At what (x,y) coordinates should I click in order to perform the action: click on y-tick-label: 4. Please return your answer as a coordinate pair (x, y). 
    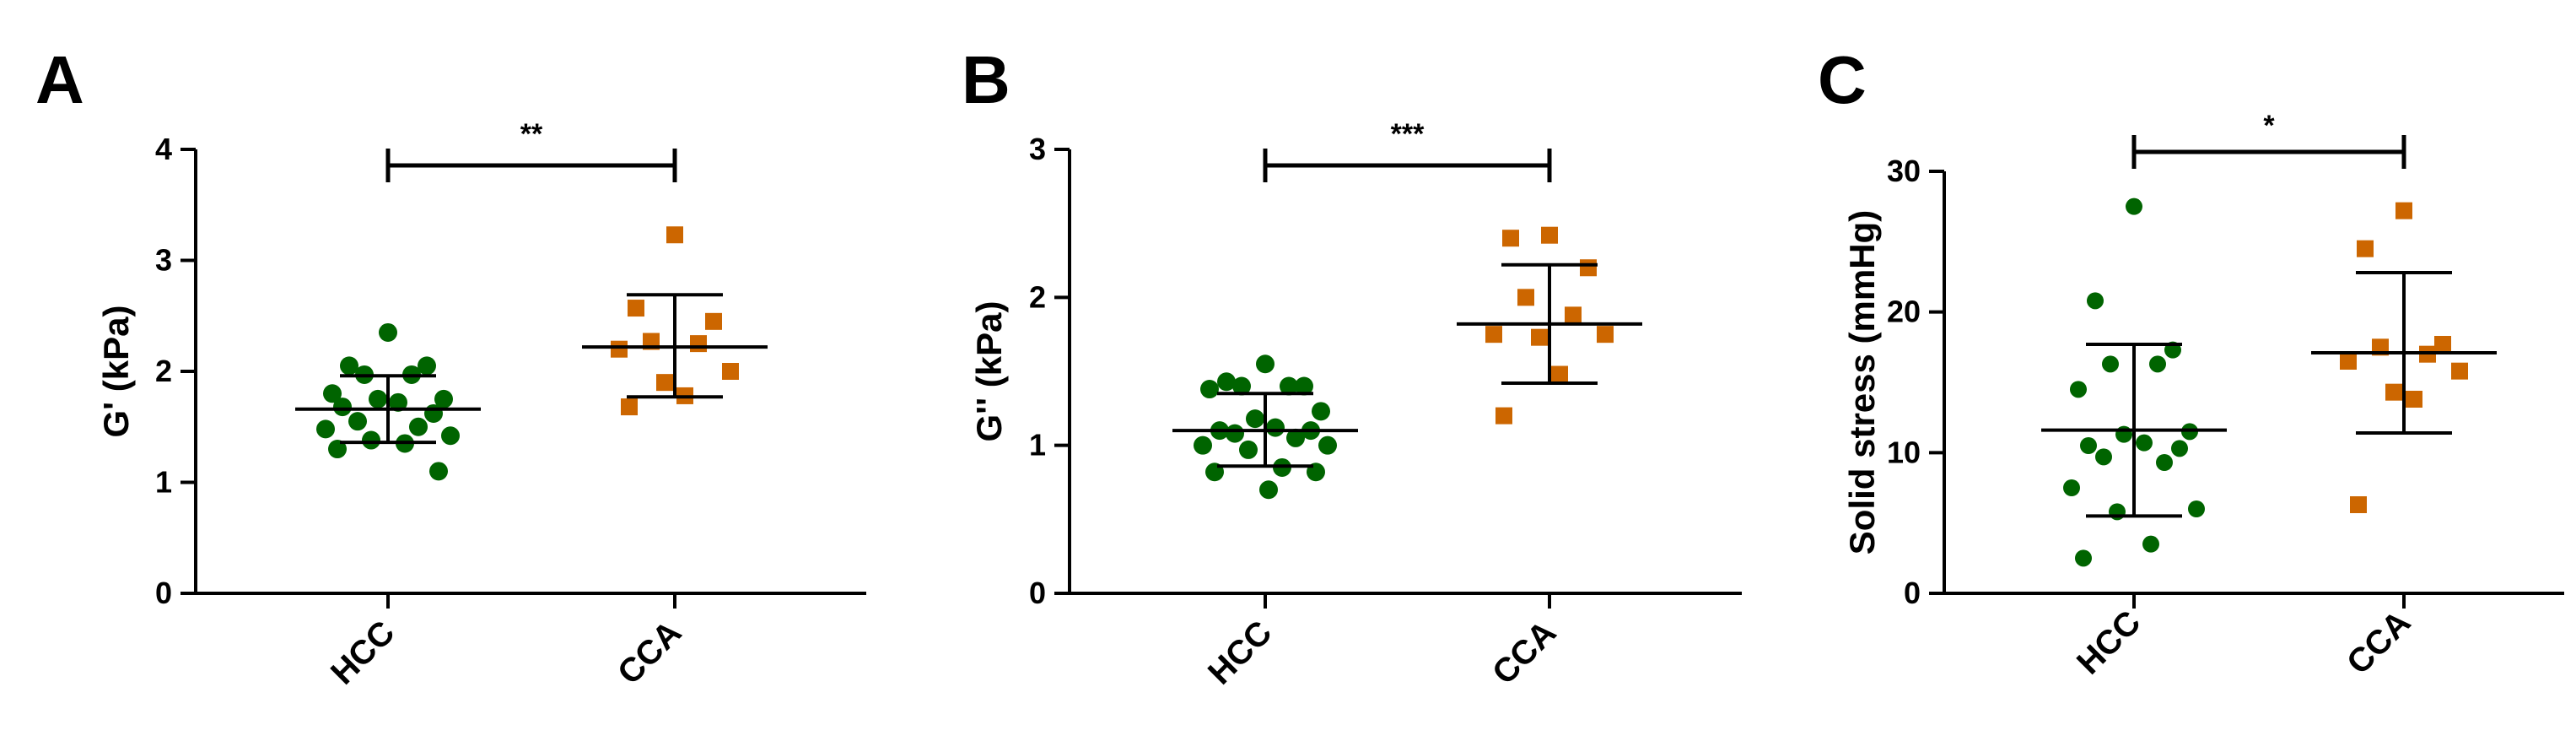
    Looking at the image, I should click on (163, 149).